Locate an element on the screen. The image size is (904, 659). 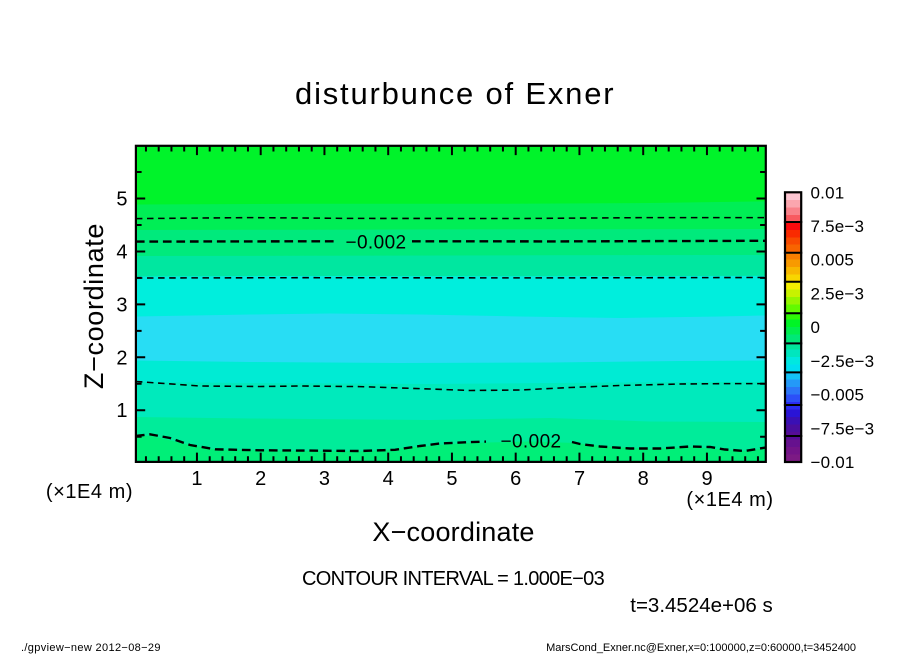
svg-text: CONTOUR INTERVAL = 1.000E−03 is located at coordinates (453, 579).